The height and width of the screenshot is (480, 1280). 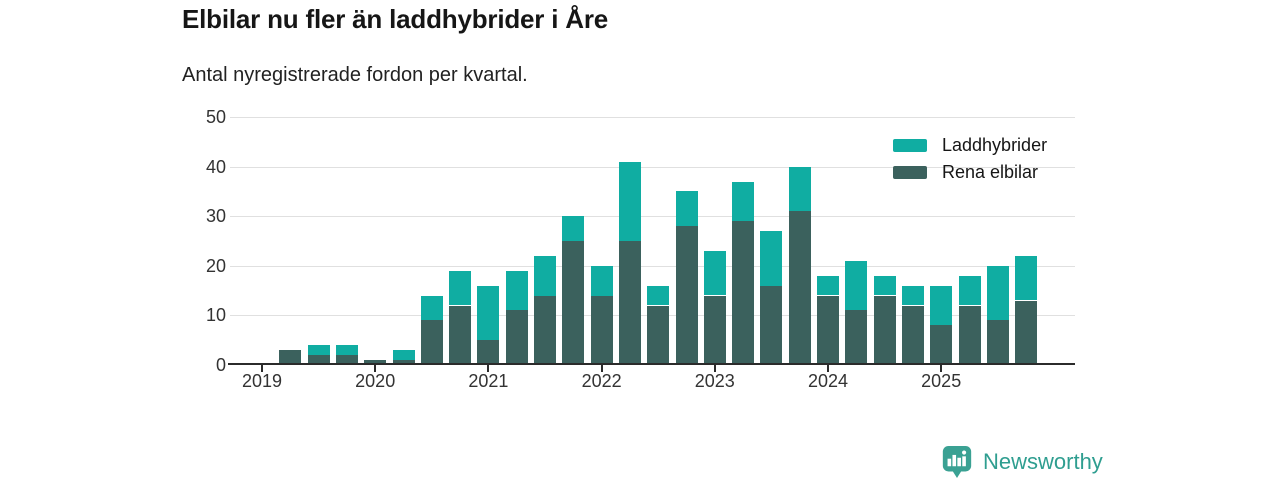 I want to click on x-axis-line, so click(x=651, y=364).